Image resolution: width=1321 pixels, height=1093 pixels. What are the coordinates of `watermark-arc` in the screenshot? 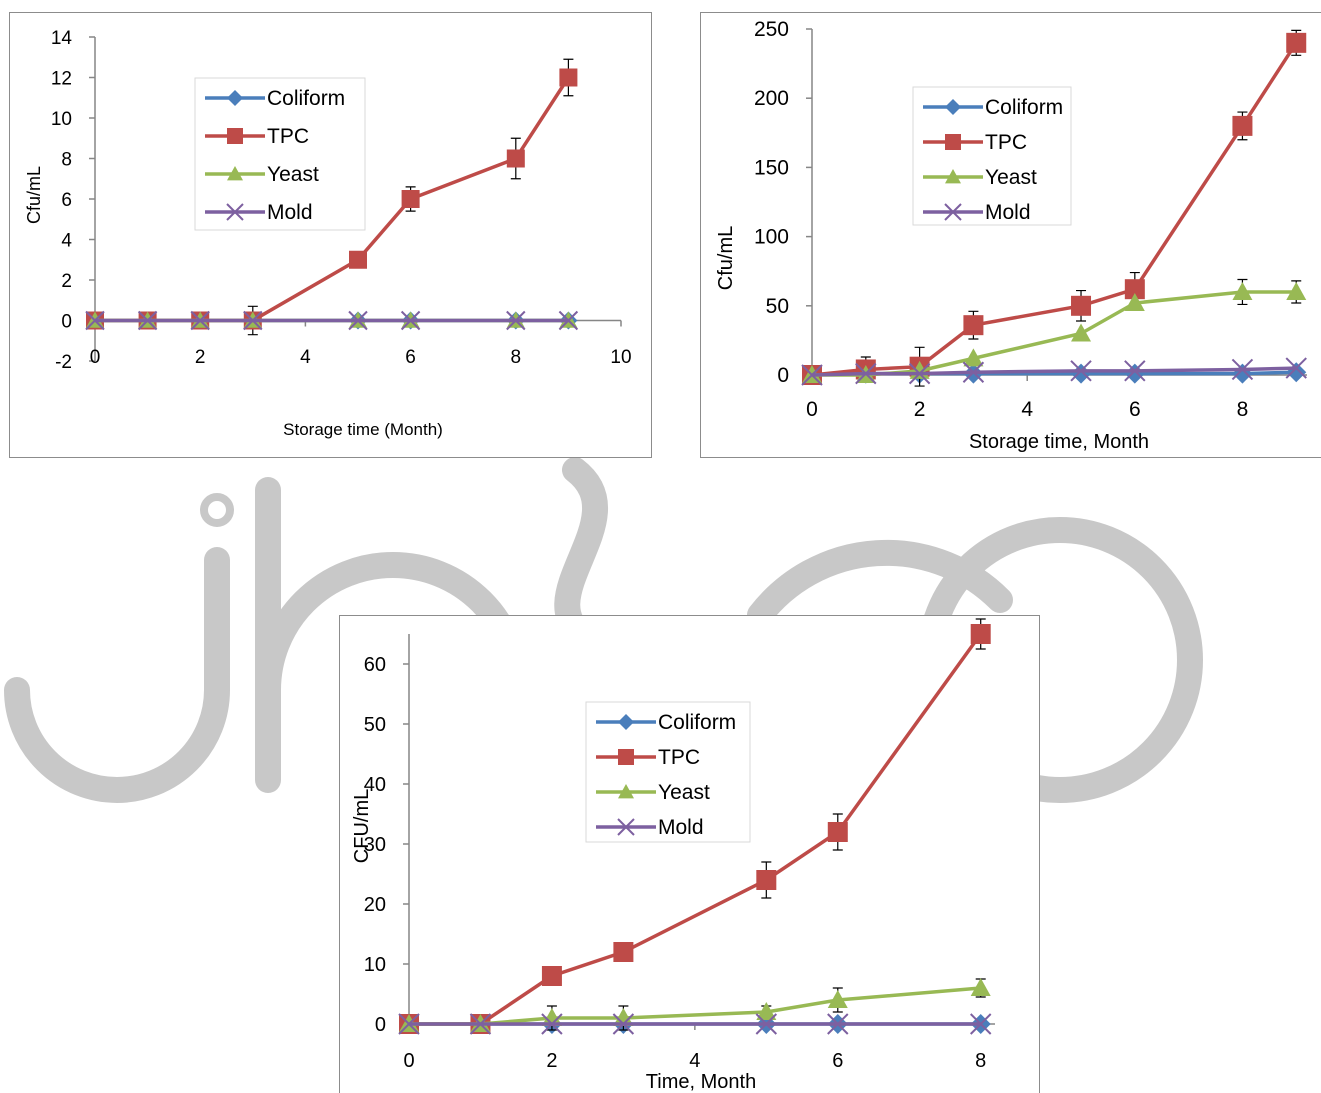 It's located at (880, 583).